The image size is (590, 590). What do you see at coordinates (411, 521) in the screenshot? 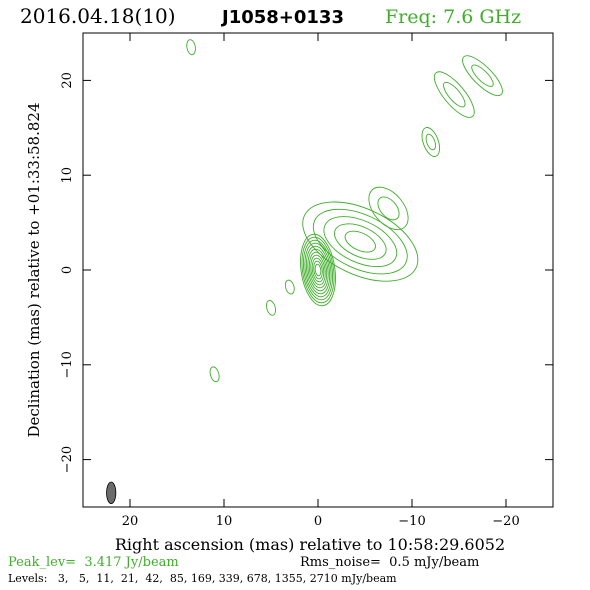
I see `x-tick-label: −10` at bounding box center [411, 521].